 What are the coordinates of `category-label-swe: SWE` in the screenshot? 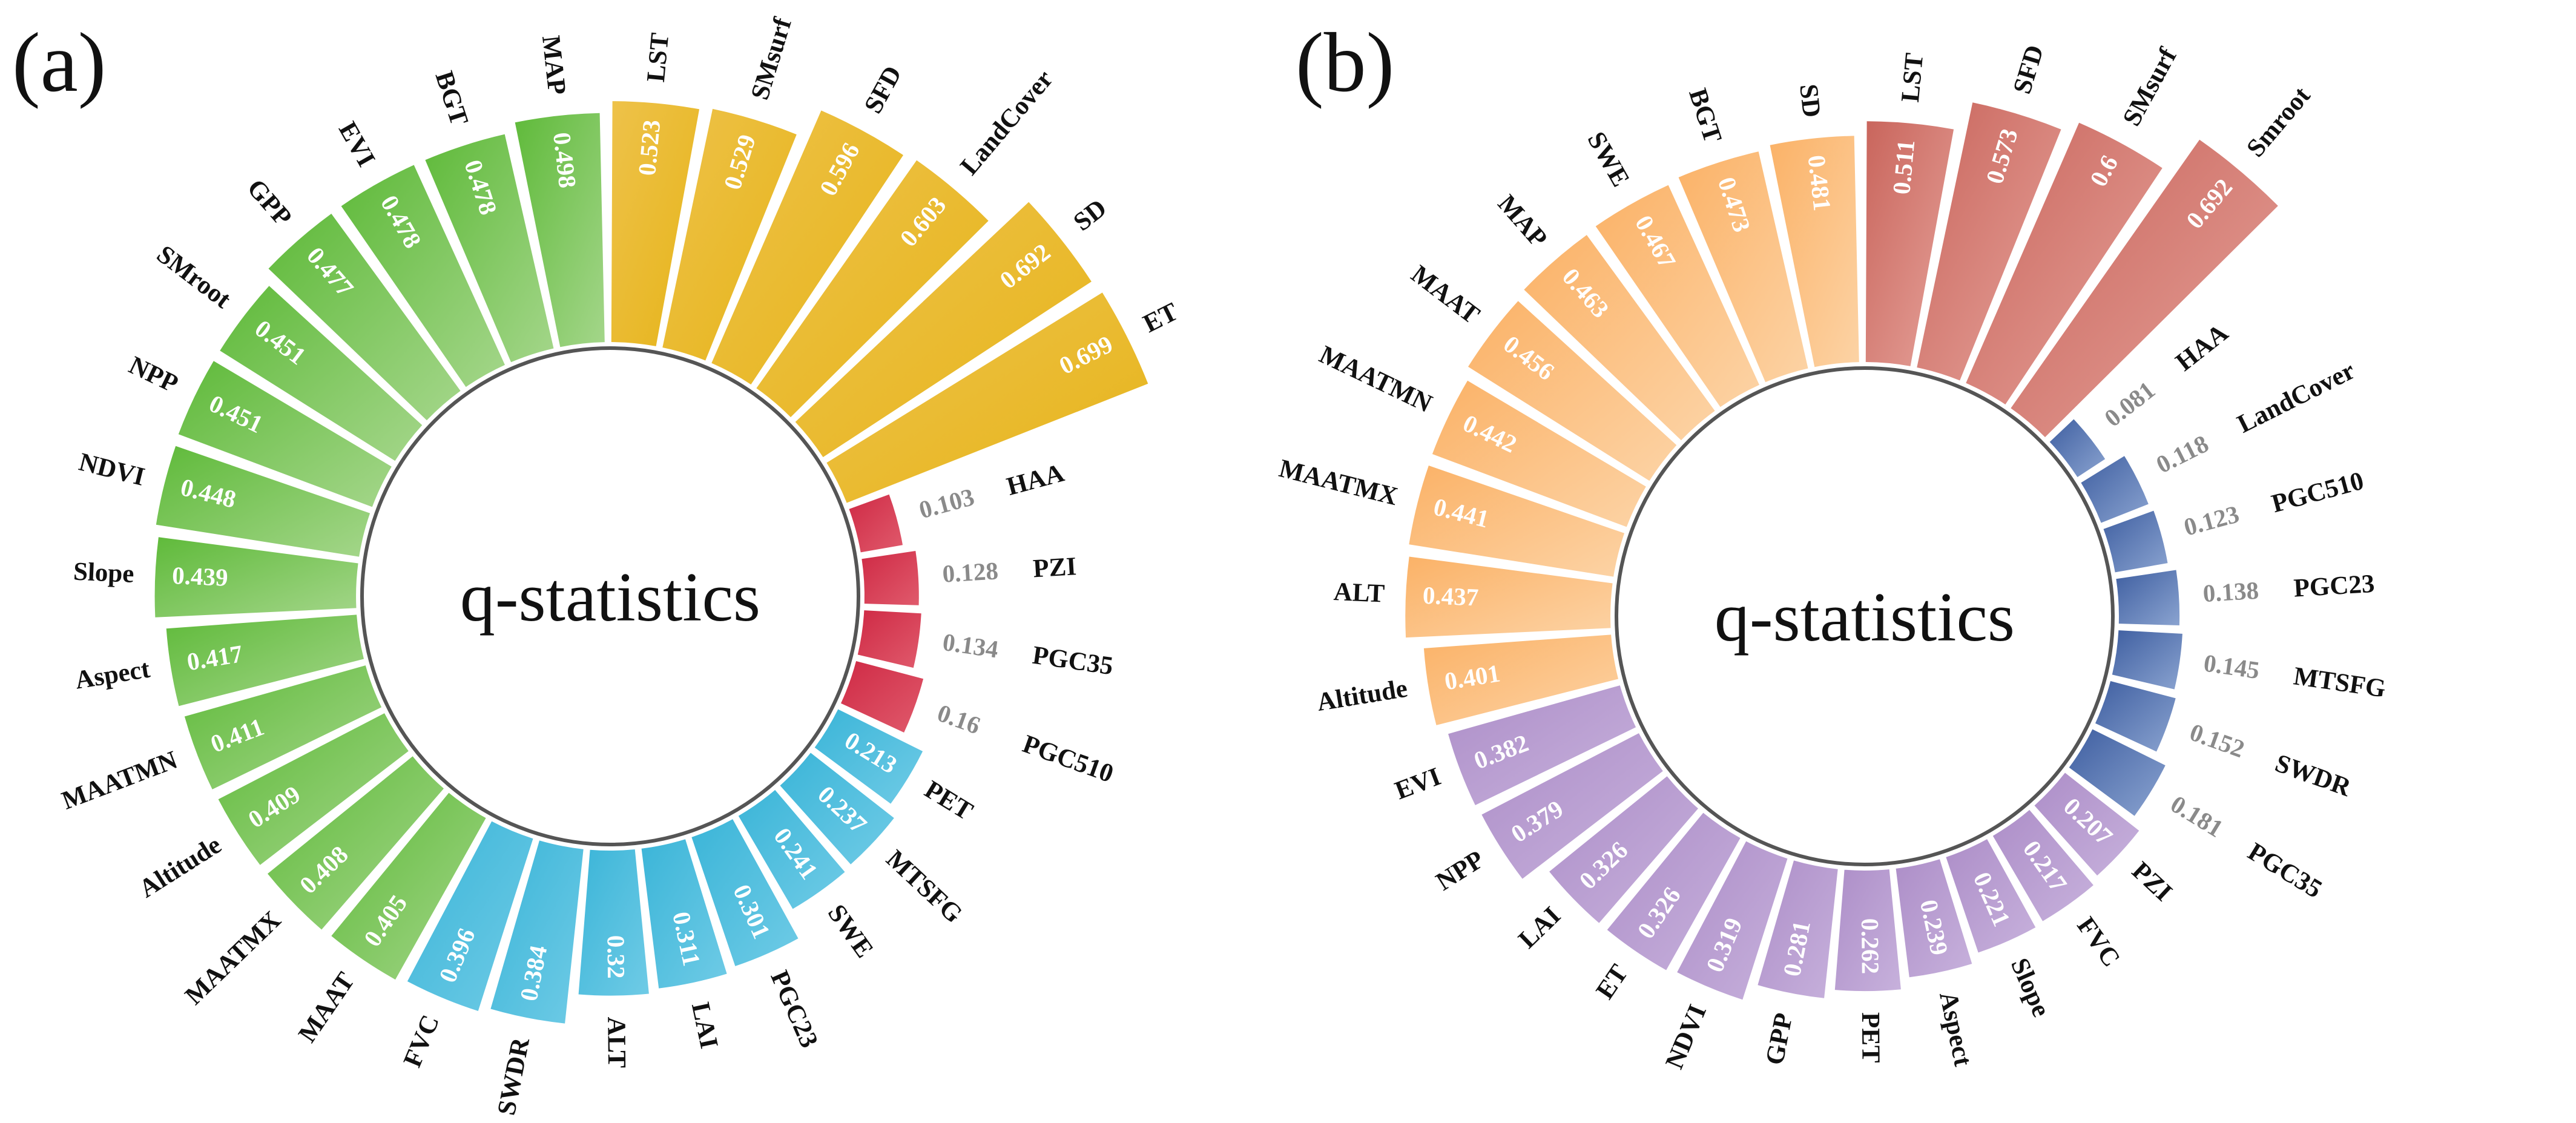 It's located at (1608, 159).